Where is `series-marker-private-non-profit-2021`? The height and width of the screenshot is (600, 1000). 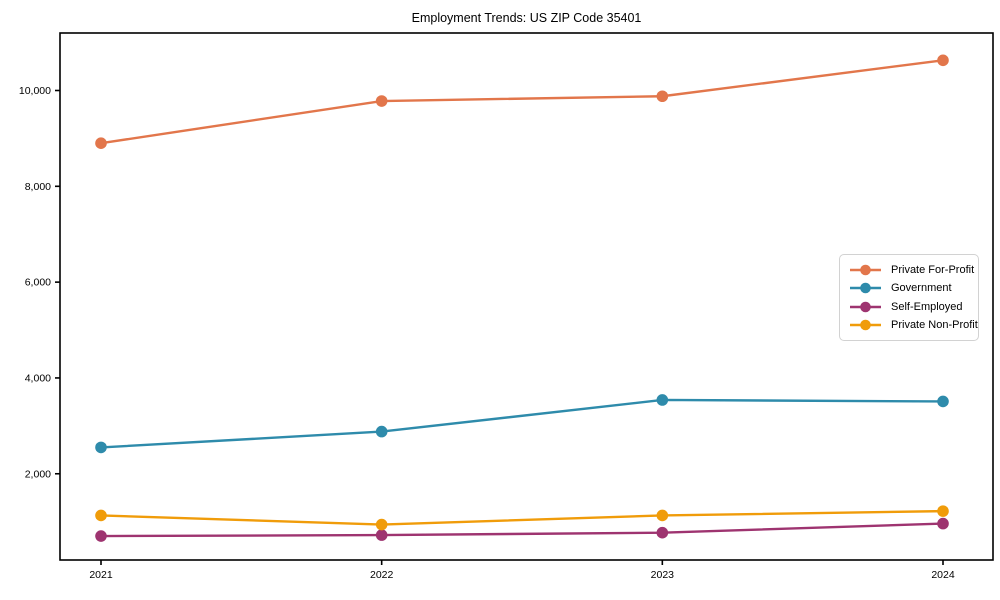
series-marker-private-non-profit-2021 is located at coordinates (101, 515).